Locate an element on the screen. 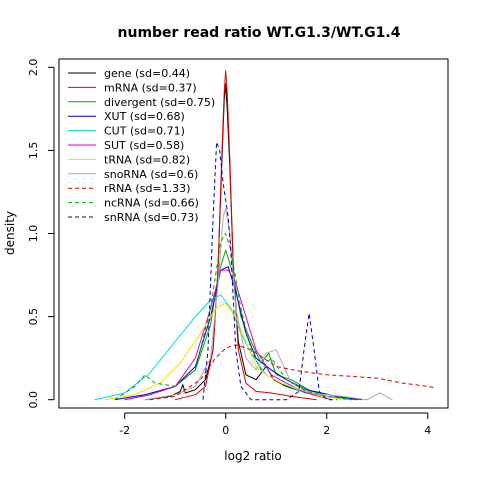  x-tick-label: 2 is located at coordinates (326, 430).